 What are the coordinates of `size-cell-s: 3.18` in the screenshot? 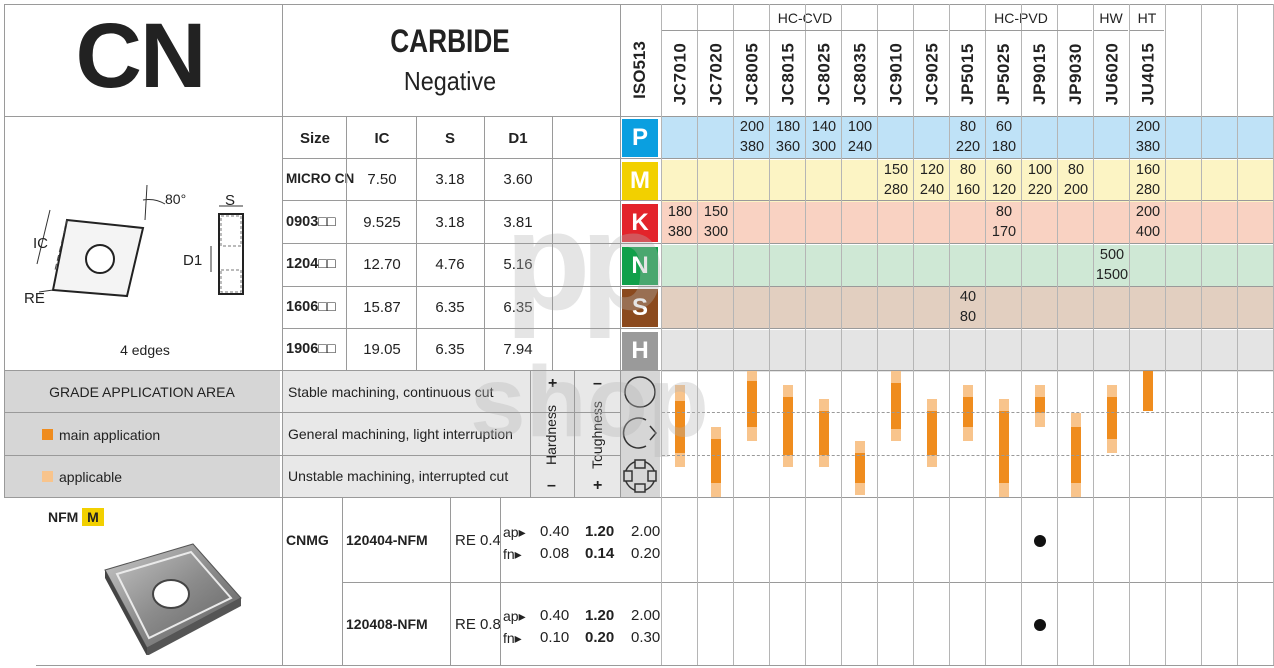 It's located at (450, 179).